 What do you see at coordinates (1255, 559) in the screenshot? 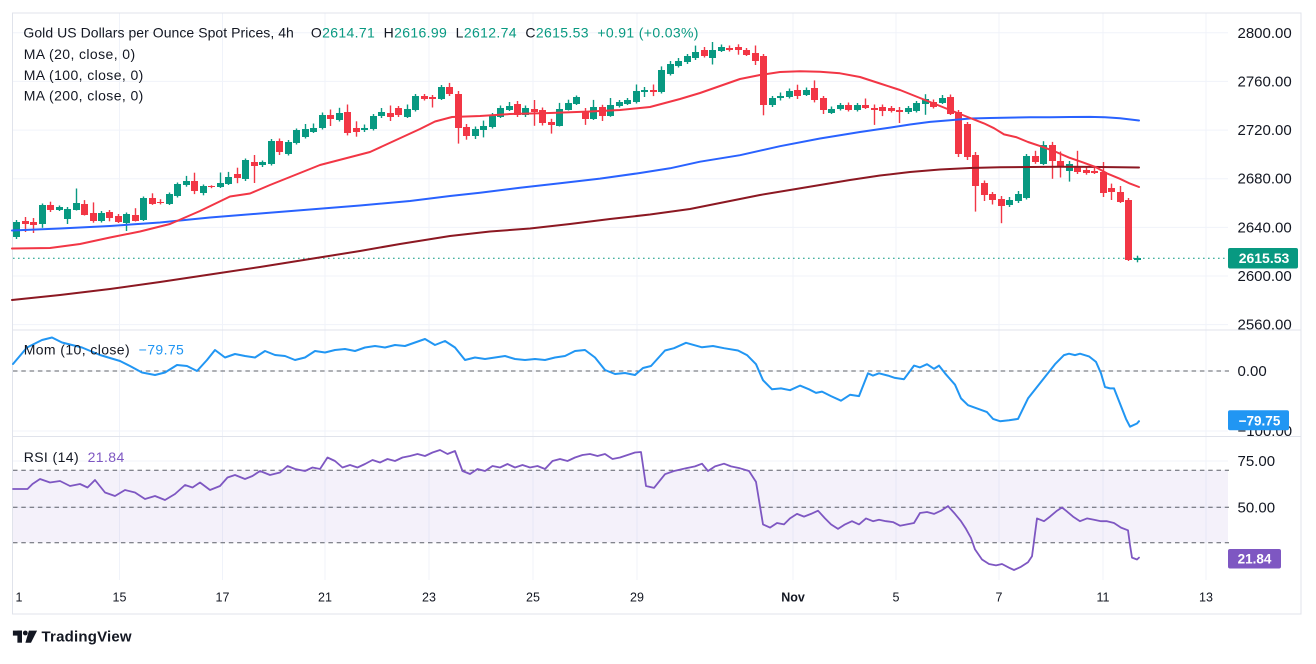
I see `svg-text: 21.84` at bounding box center [1255, 559].